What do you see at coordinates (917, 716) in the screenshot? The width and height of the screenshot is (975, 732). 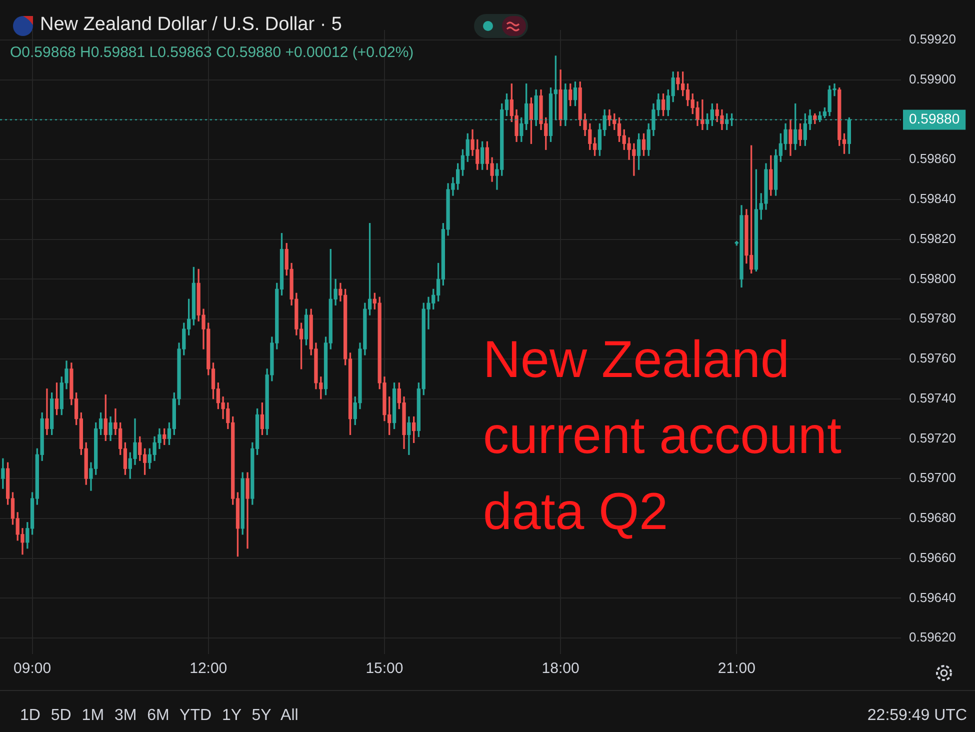 I see `text: 22:59:49 UTC` at bounding box center [917, 716].